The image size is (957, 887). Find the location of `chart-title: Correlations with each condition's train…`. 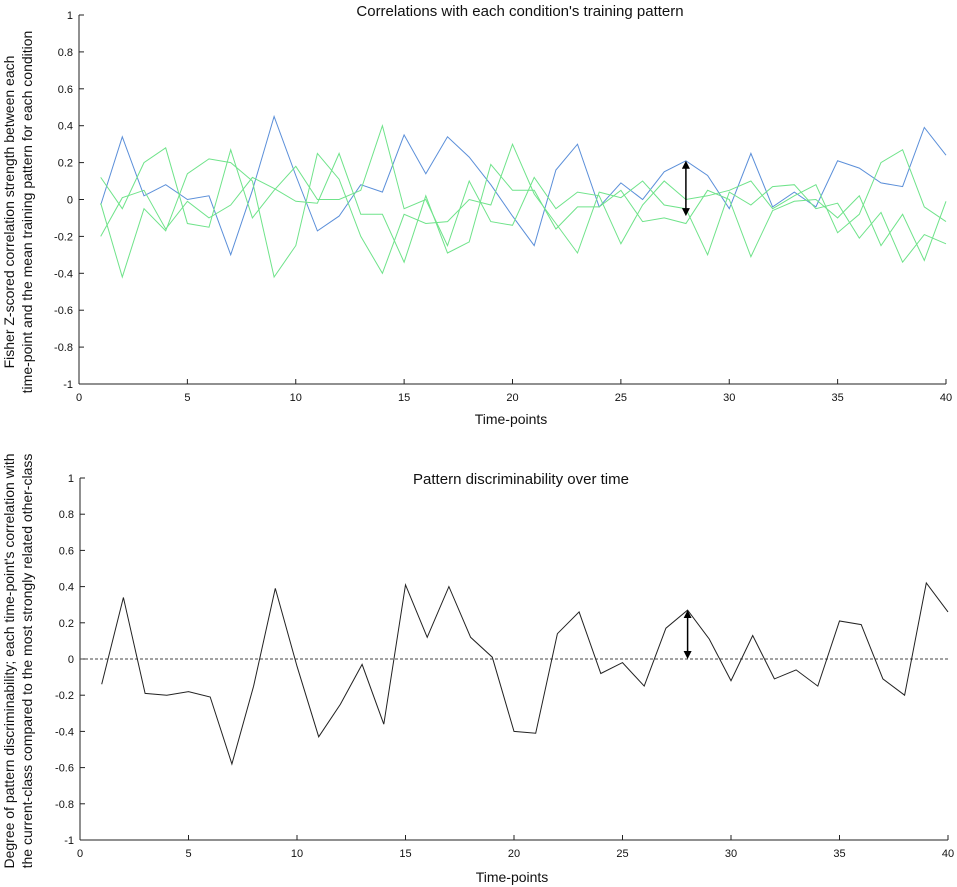

chart-title: Correlations with each condition's train… is located at coordinates (519, 11).